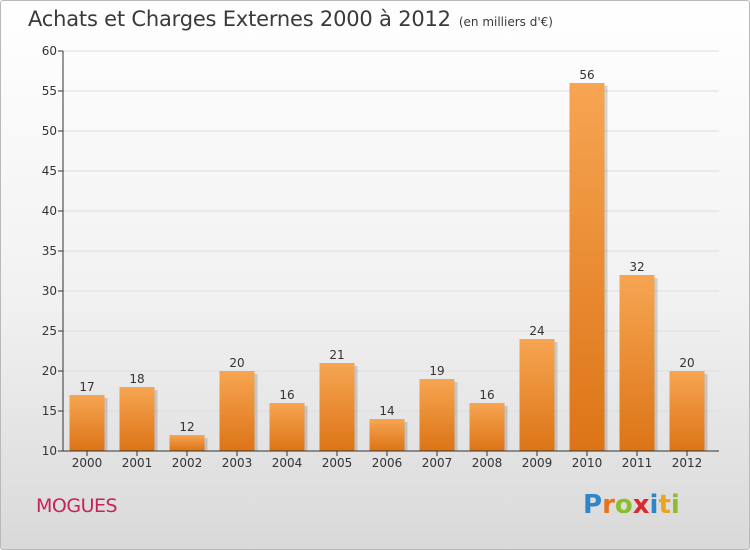 This screenshot has height=550, width=750. Describe the element at coordinates (487, 463) in the screenshot. I see `x-tick-label: 2008` at that location.